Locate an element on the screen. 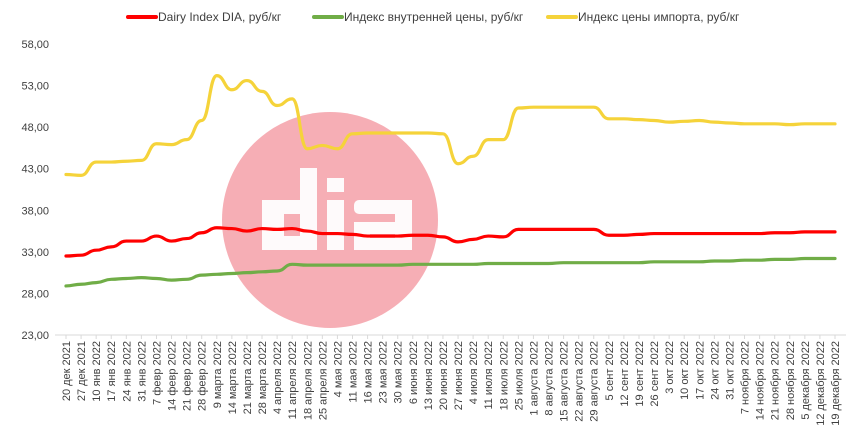 The image size is (866, 444). x-tick-label: 11 апреля 2022 is located at coordinates (293, 380).